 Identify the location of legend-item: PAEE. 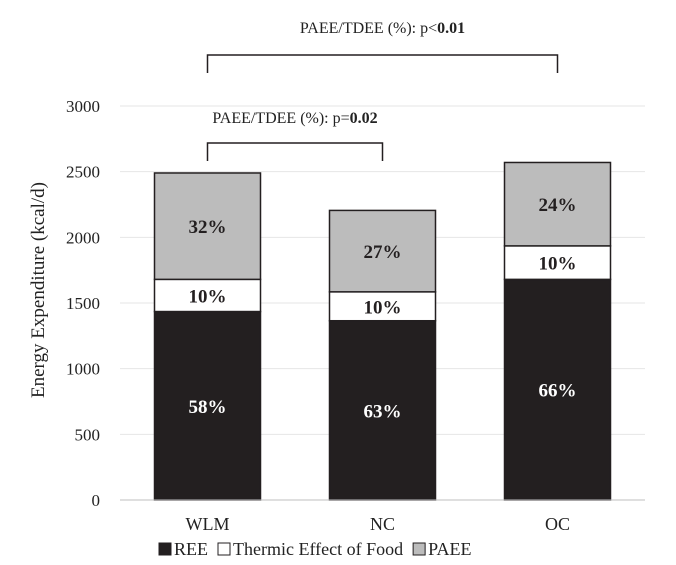
(441, 549).